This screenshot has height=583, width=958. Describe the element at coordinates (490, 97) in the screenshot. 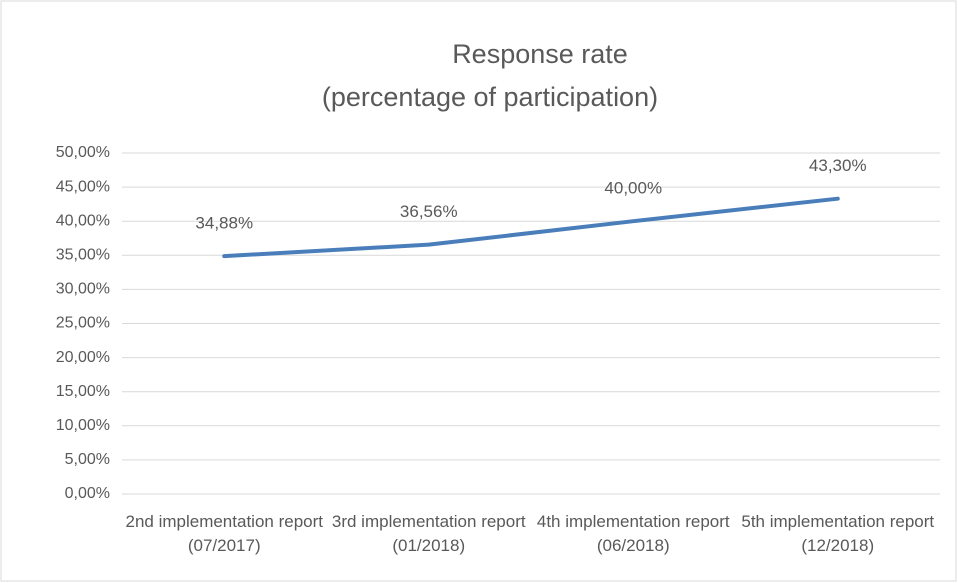

I see `chart-subtitle: (percentage of participation)` at that location.